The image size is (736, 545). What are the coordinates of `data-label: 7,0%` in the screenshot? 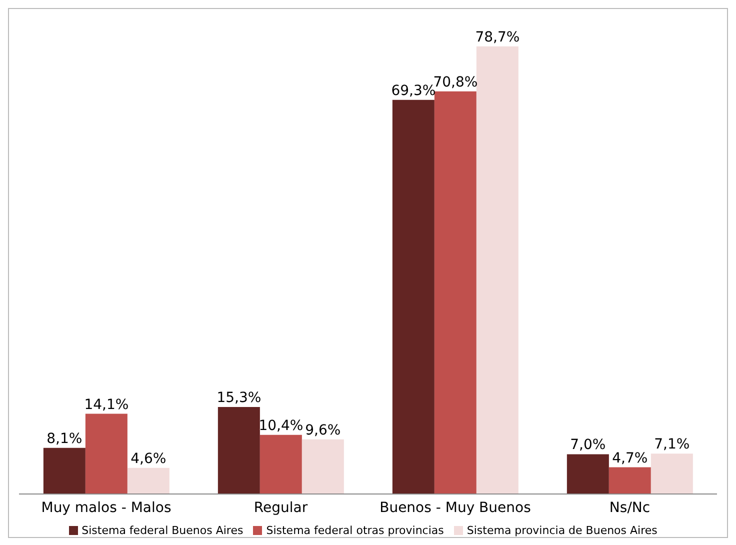 It's located at (588, 445).